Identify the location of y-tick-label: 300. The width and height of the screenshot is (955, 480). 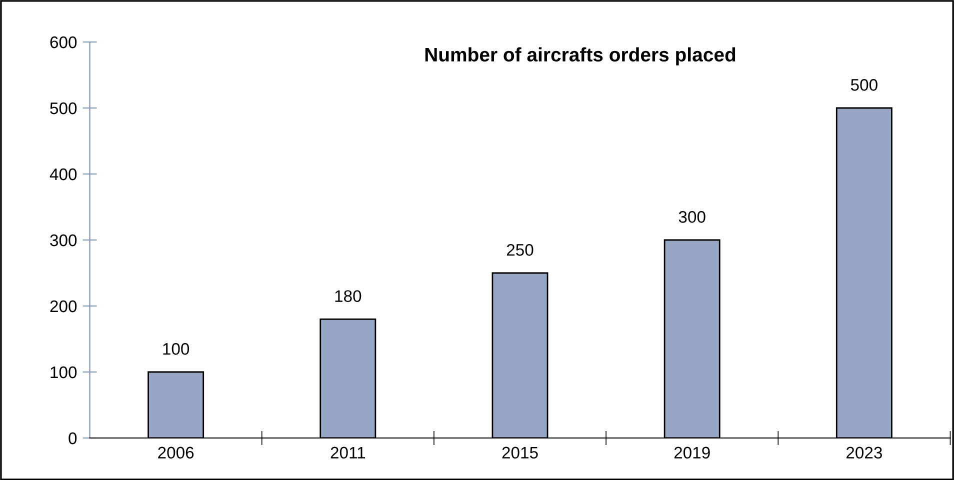
(63, 240).